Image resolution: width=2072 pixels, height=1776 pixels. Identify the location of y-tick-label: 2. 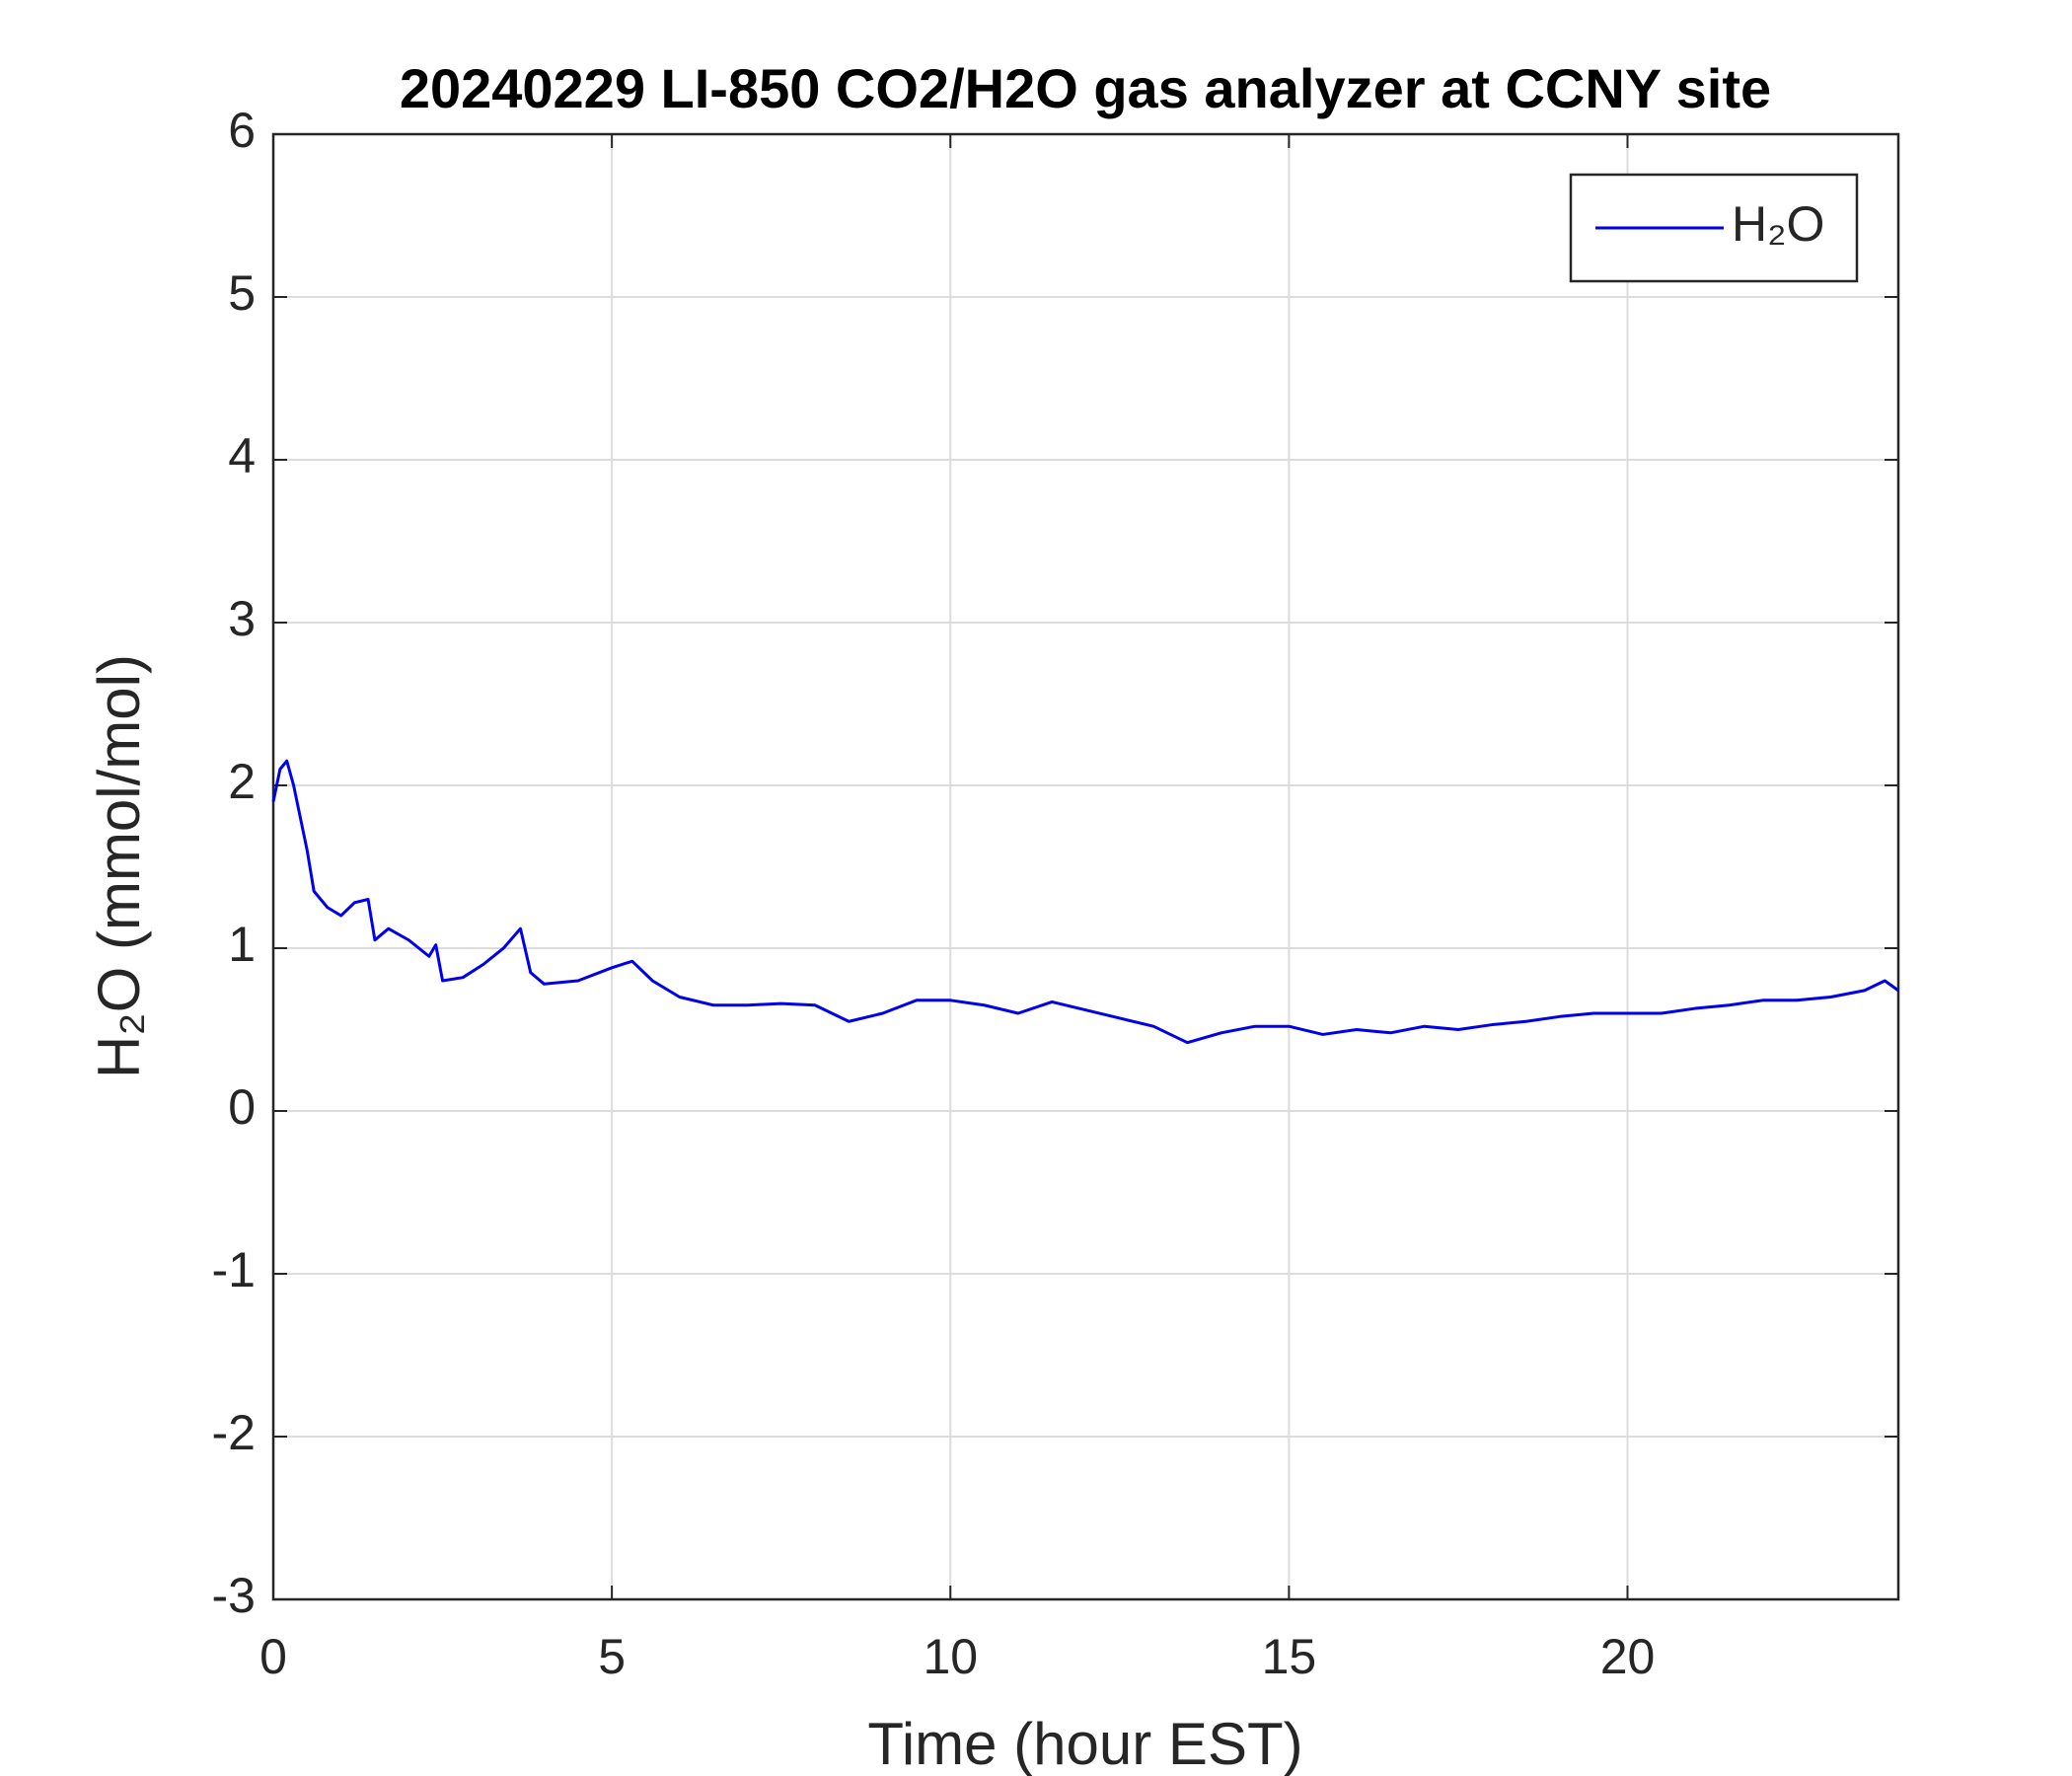
(242, 781).